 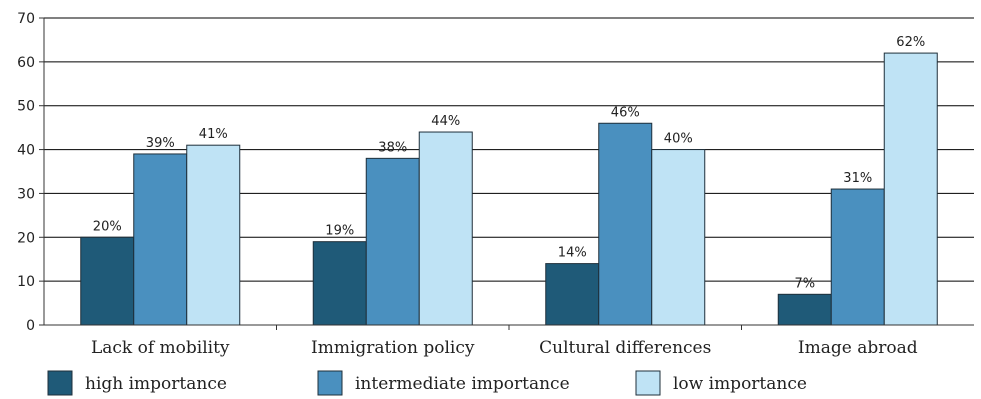 What do you see at coordinates (572, 253) in the screenshot?
I see `data-label: 14%` at bounding box center [572, 253].